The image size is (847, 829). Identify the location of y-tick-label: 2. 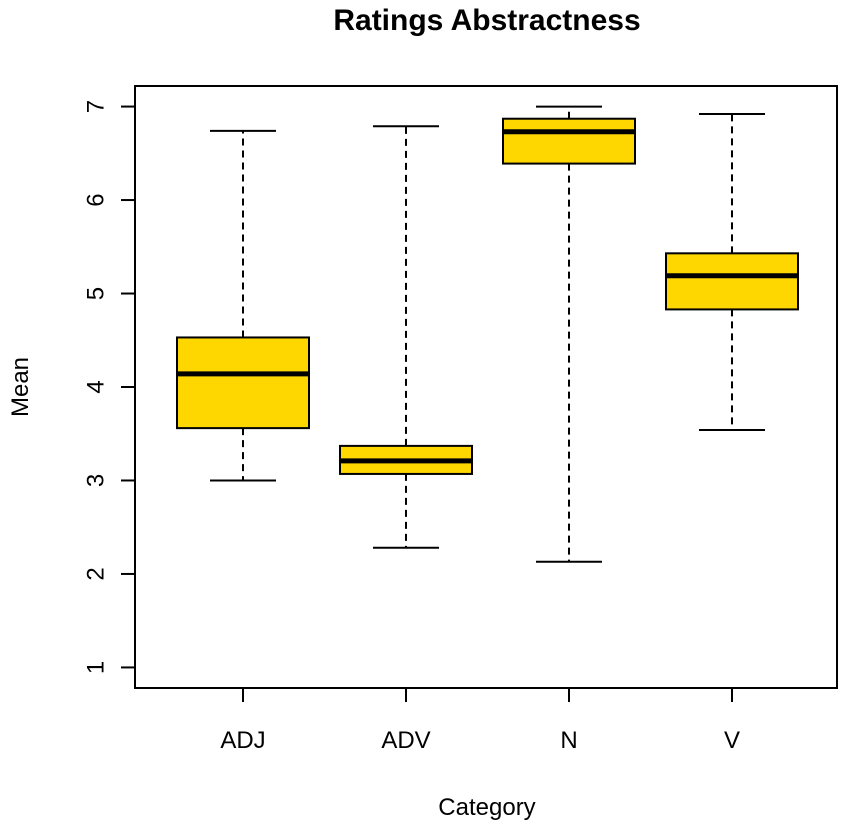
(96, 573).